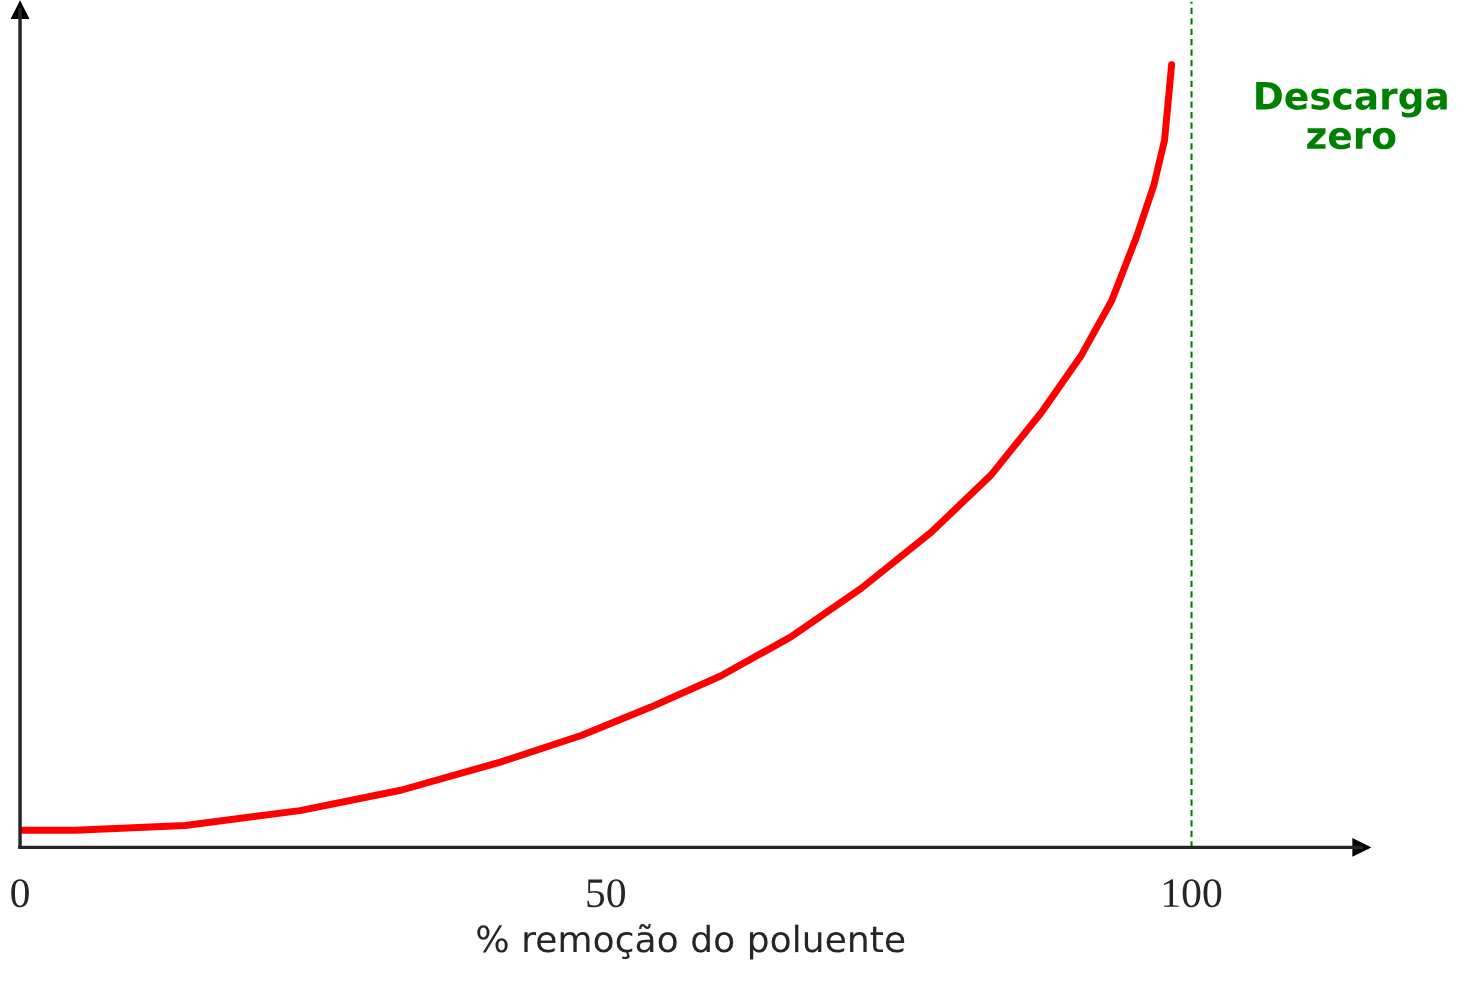  What do you see at coordinates (1351, 116) in the screenshot?
I see `ref-line-label: Descarga zero` at bounding box center [1351, 116].